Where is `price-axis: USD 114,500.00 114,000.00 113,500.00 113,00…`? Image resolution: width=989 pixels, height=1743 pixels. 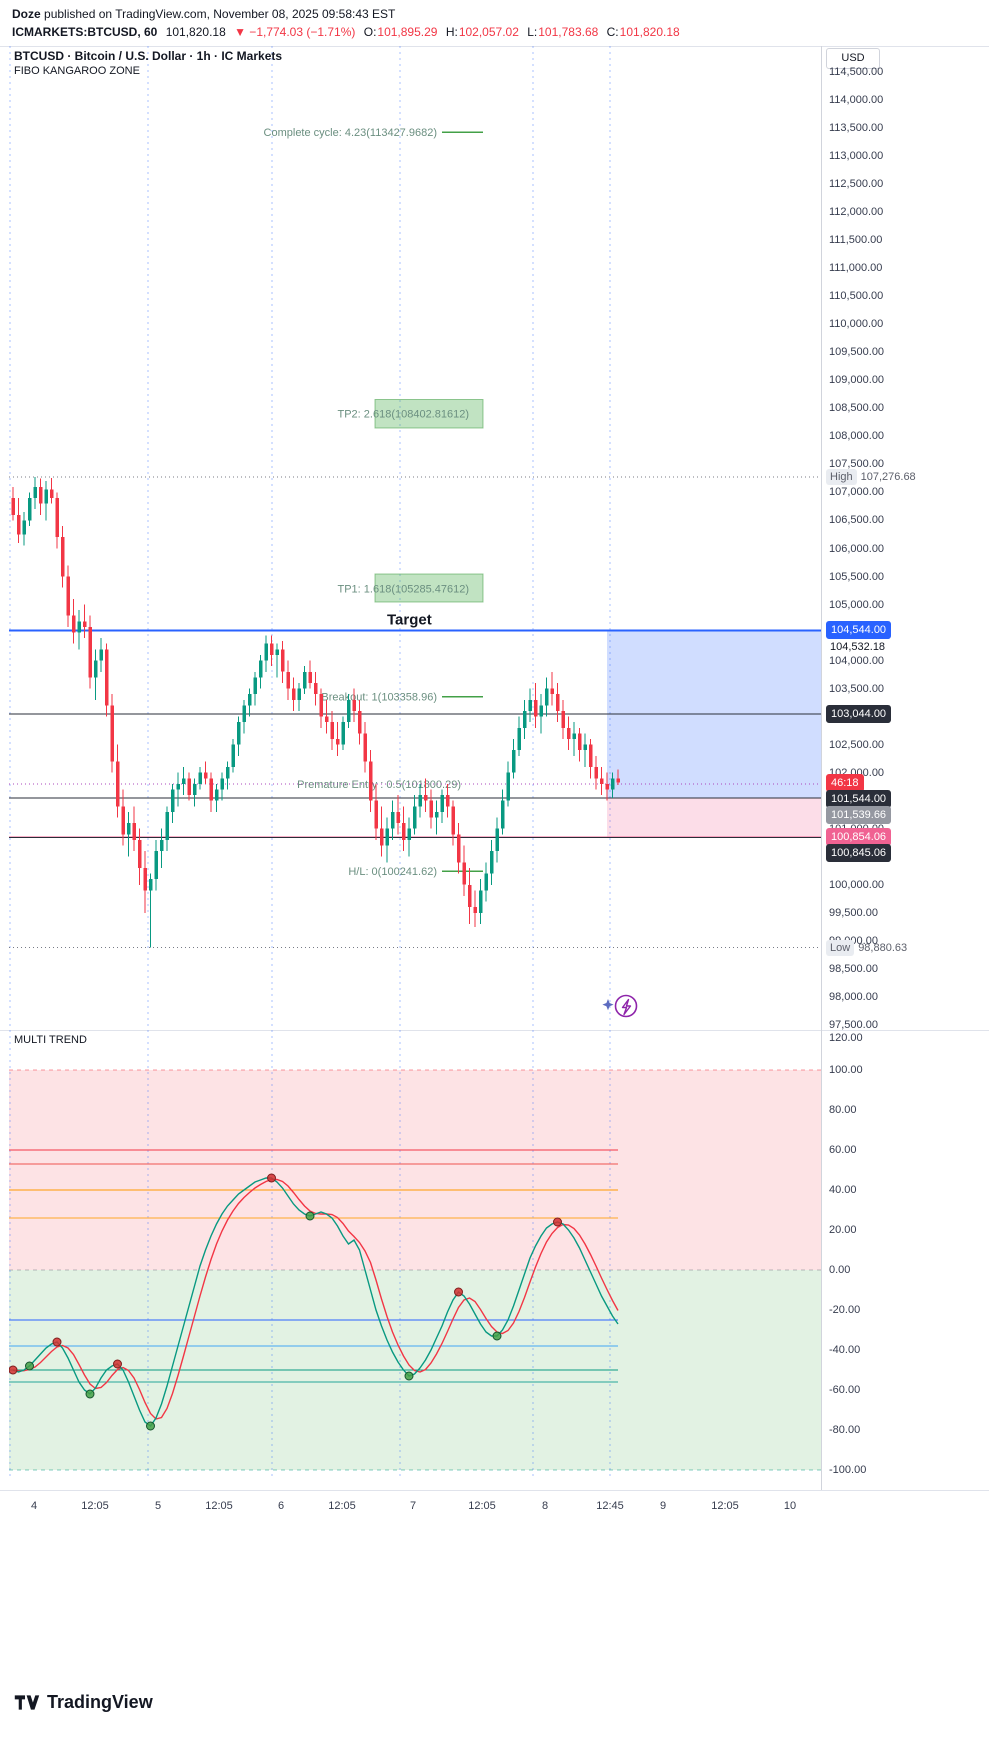 price-axis: USD 114,500.00 114,000.00 113,500.00 113,00… is located at coordinates (905, 768).